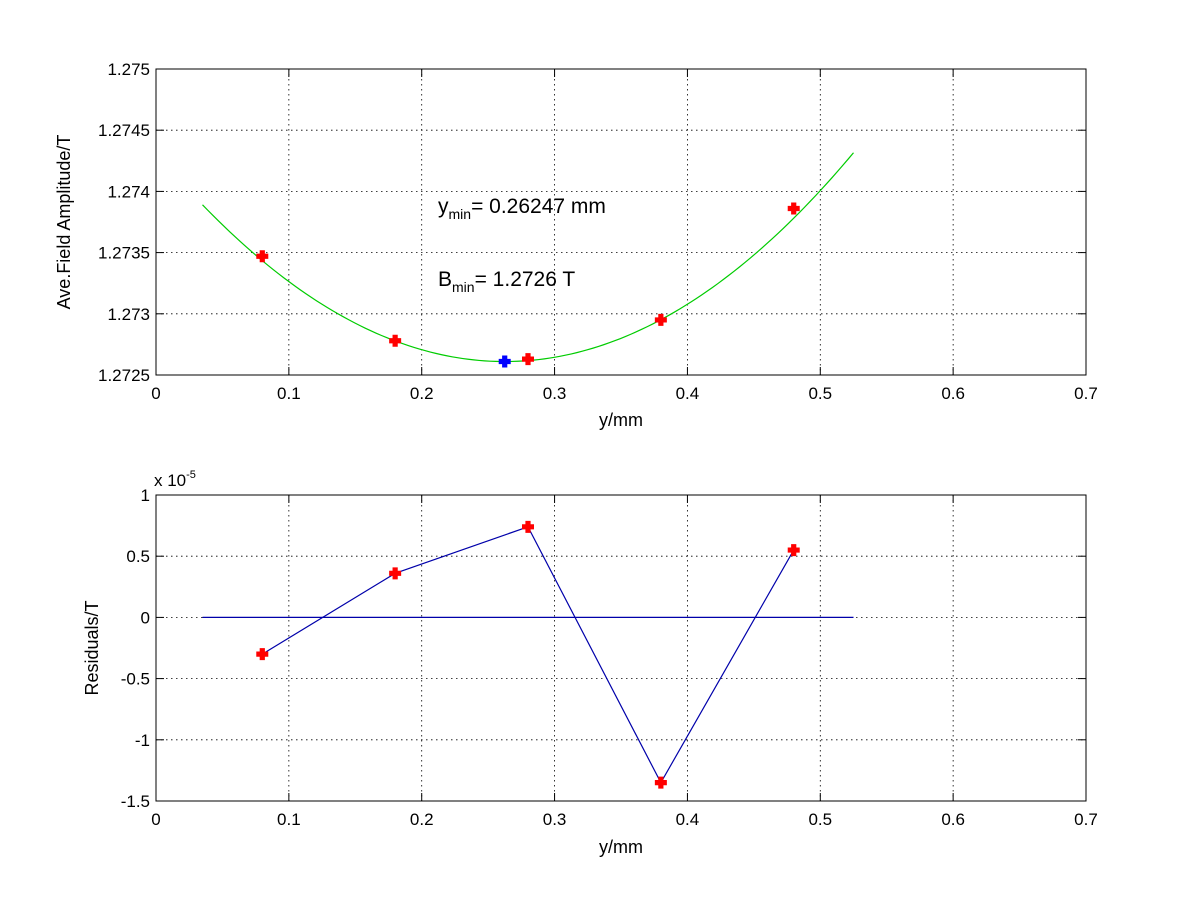  I want to click on bottom-x-tick-label: 0.4, so click(688, 819).